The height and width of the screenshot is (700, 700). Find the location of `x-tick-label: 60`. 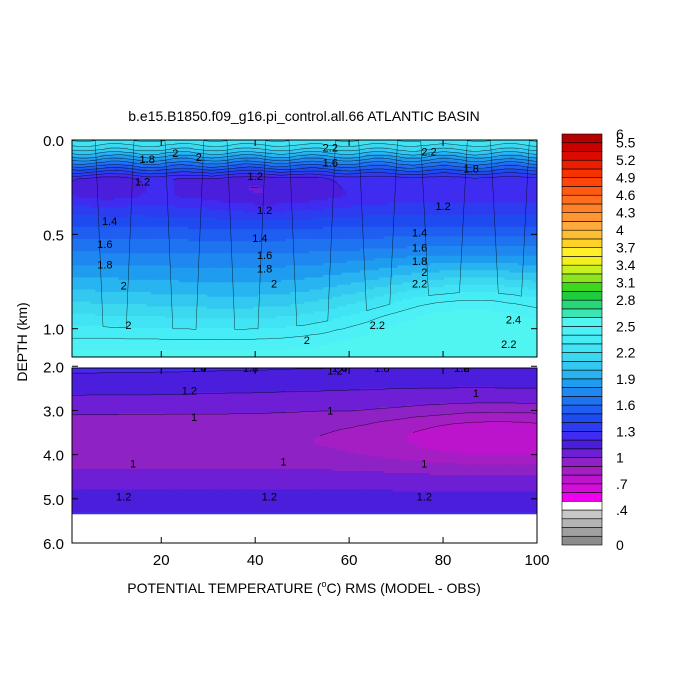

x-tick-label: 60 is located at coordinates (349, 560).